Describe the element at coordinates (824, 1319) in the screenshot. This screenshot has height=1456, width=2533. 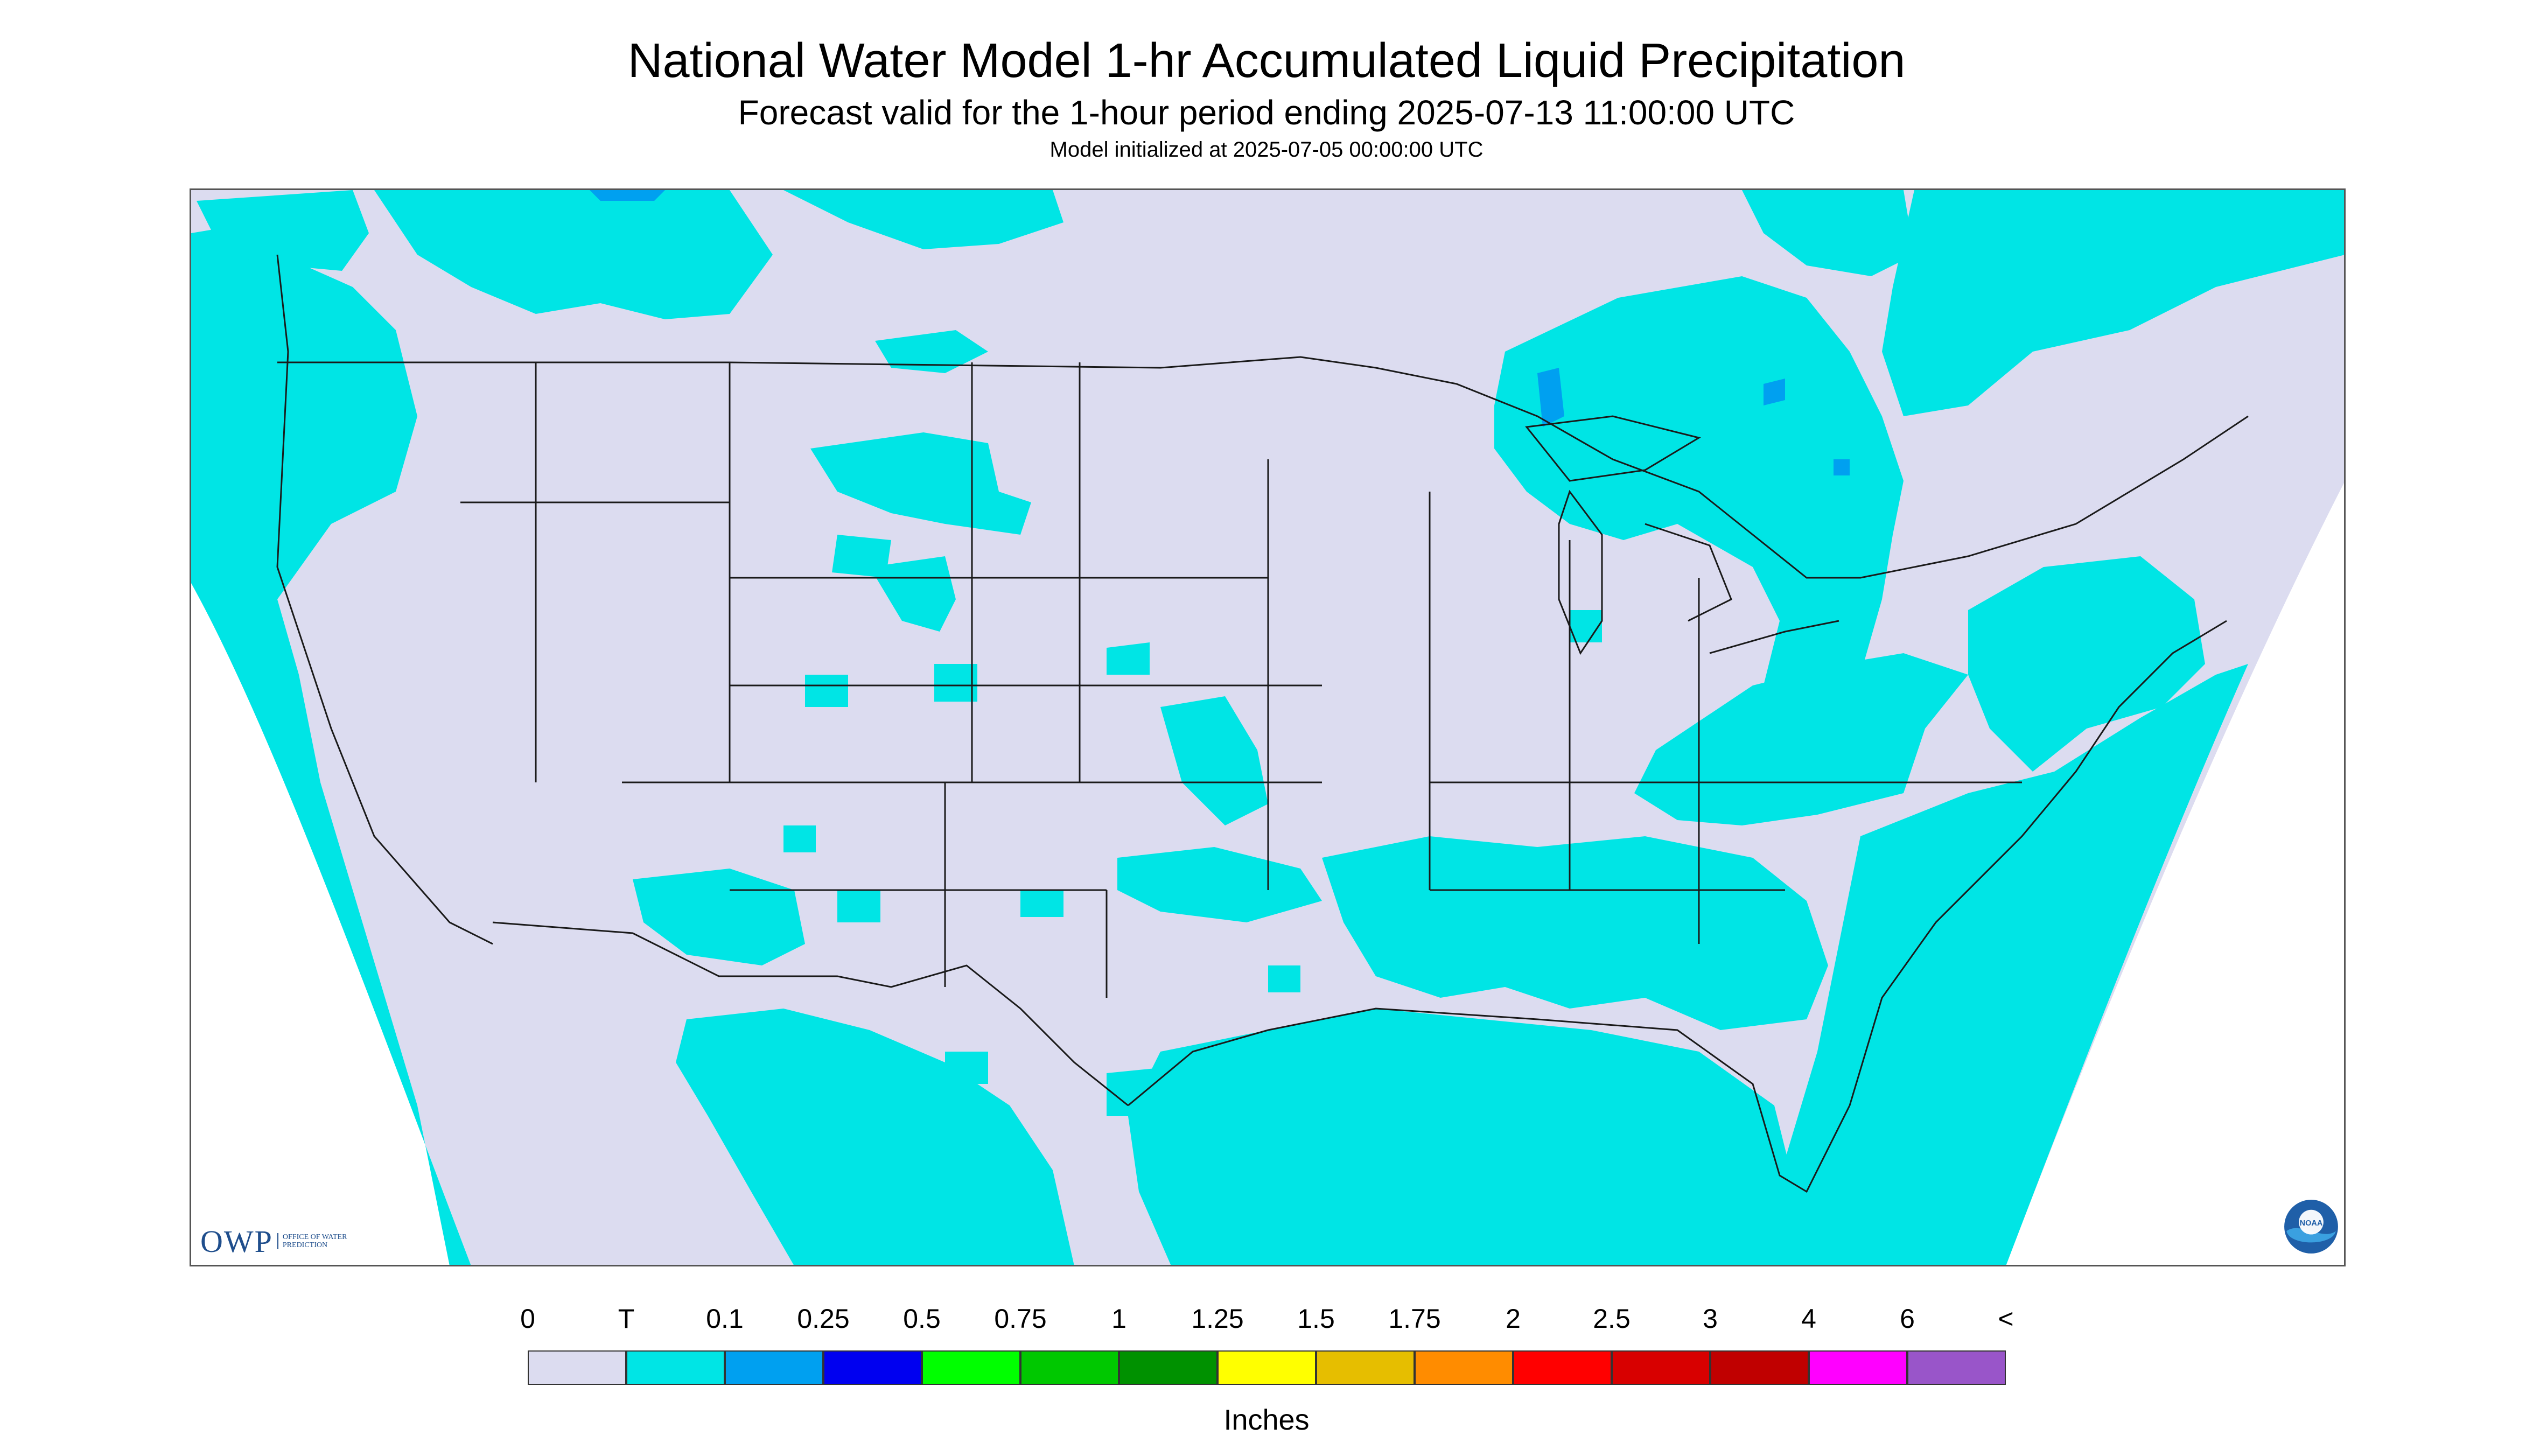
I see `legend-tick-label: 0.25` at that location.